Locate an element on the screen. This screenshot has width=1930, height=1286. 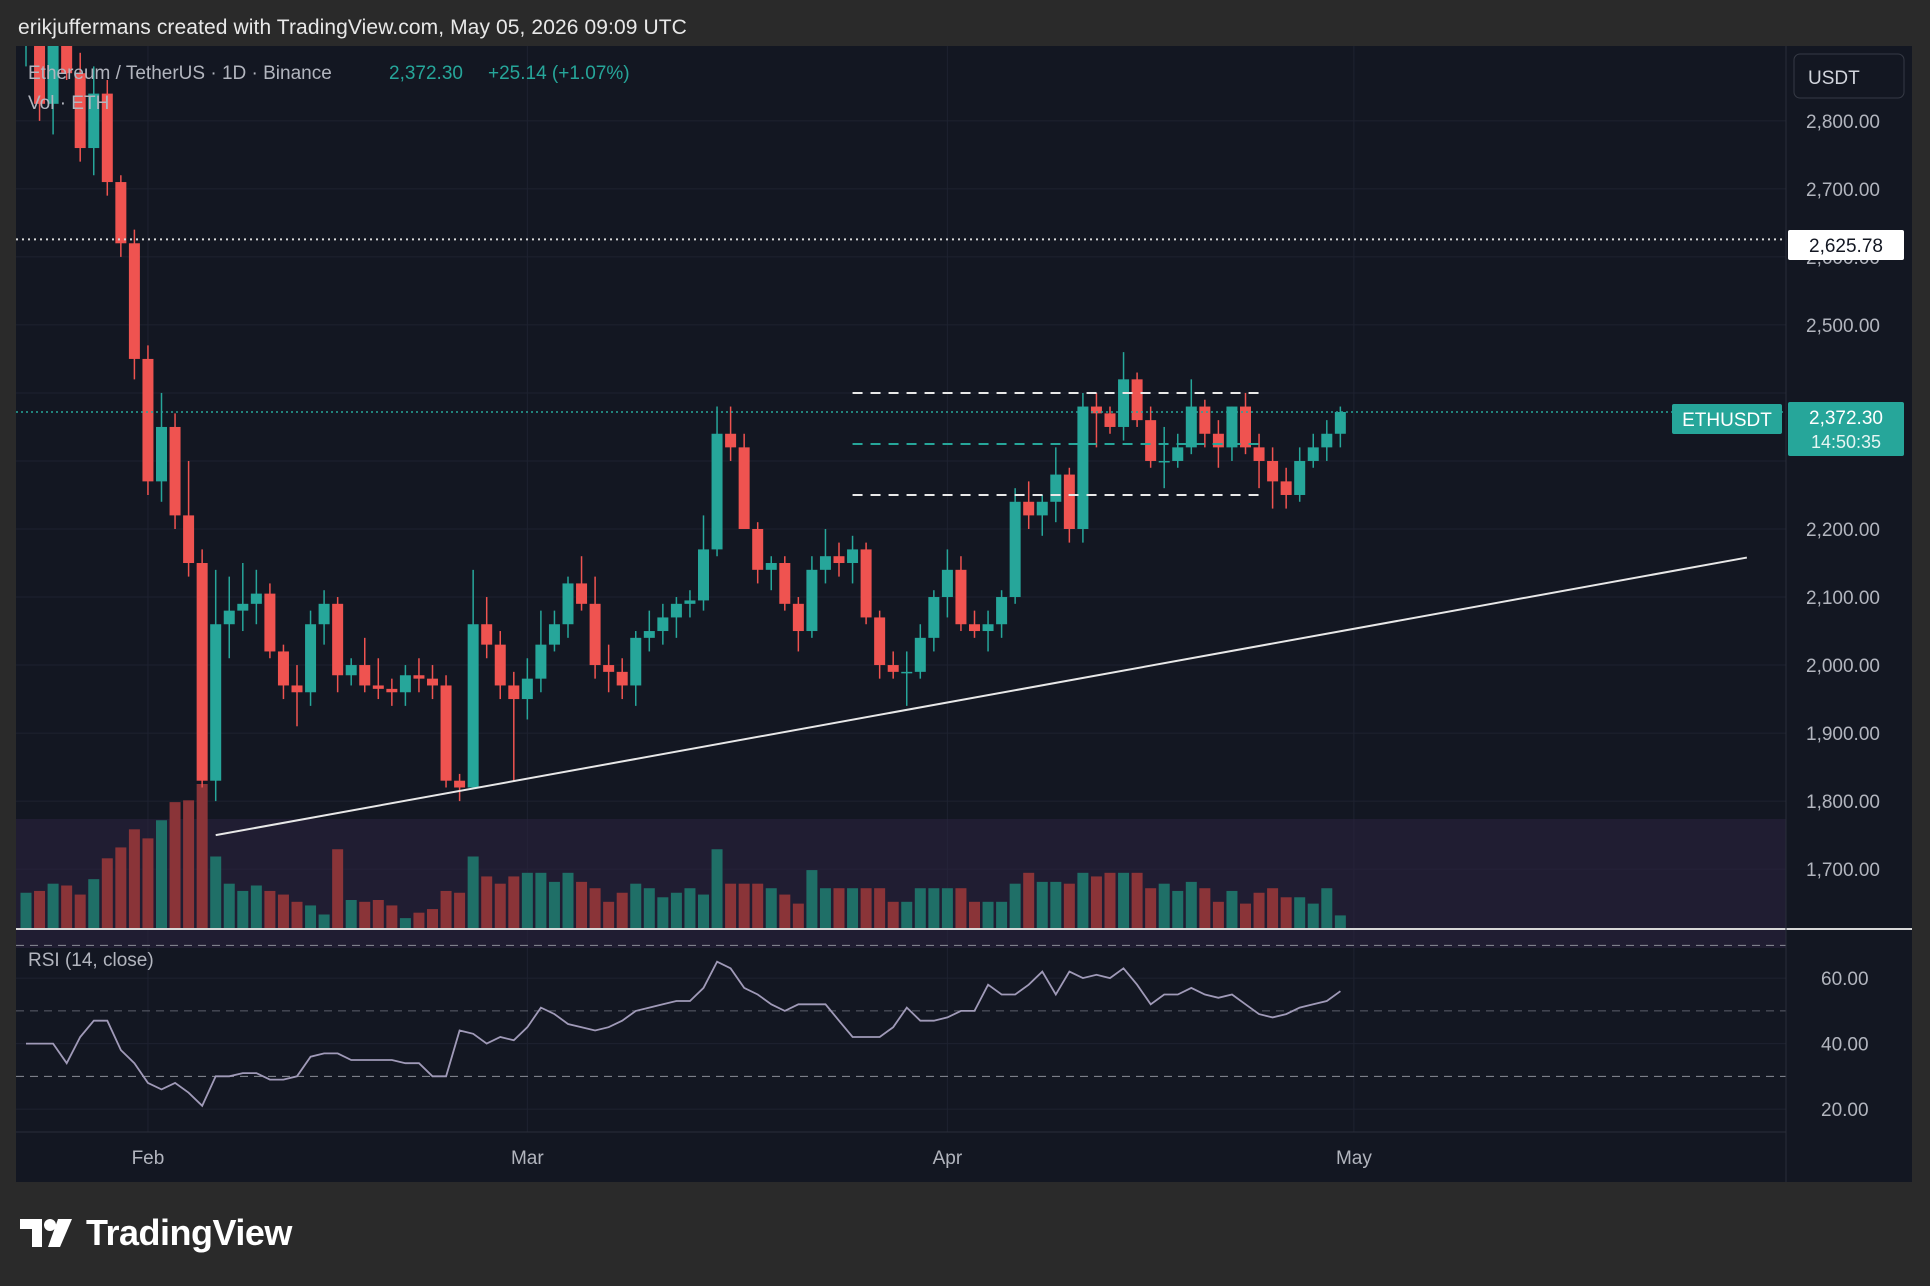
price-tick-label: 1,700.00 is located at coordinates (1843, 870).